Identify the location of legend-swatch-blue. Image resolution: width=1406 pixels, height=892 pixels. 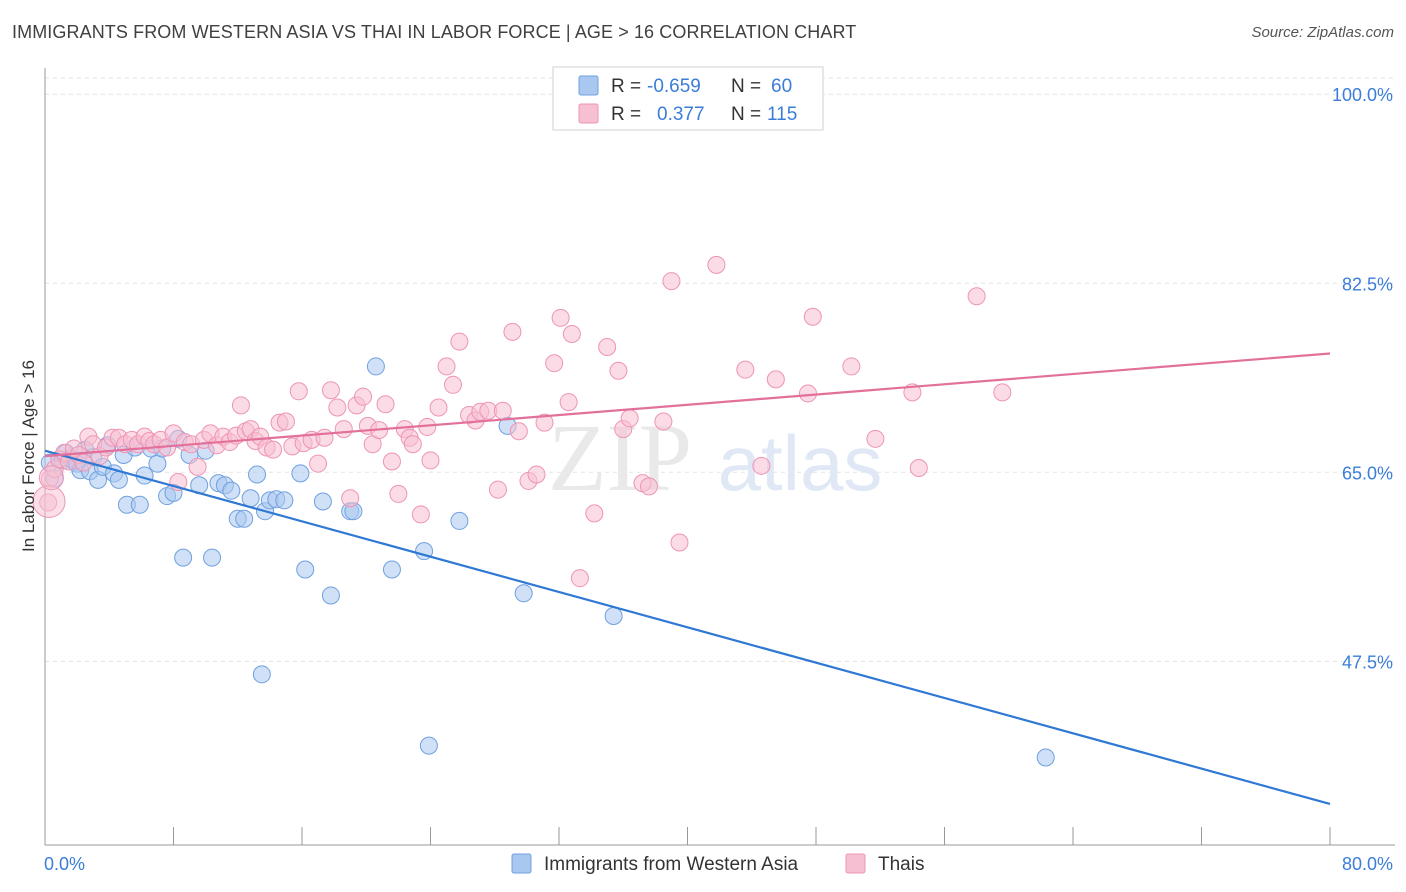
(588, 85).